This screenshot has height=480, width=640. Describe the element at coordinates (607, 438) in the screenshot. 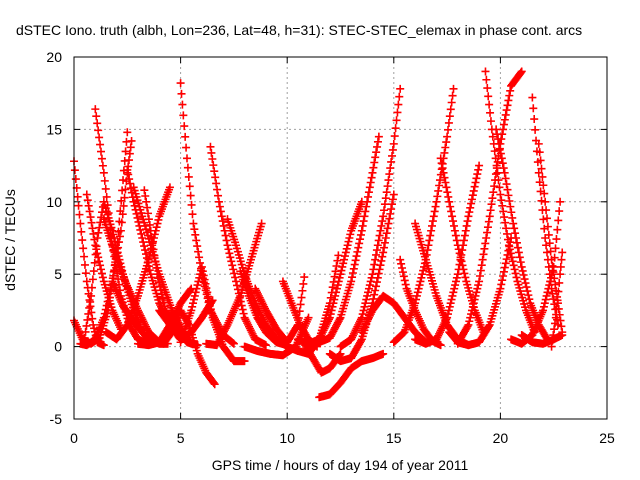

I see `x-tick-label: 25` at that location.